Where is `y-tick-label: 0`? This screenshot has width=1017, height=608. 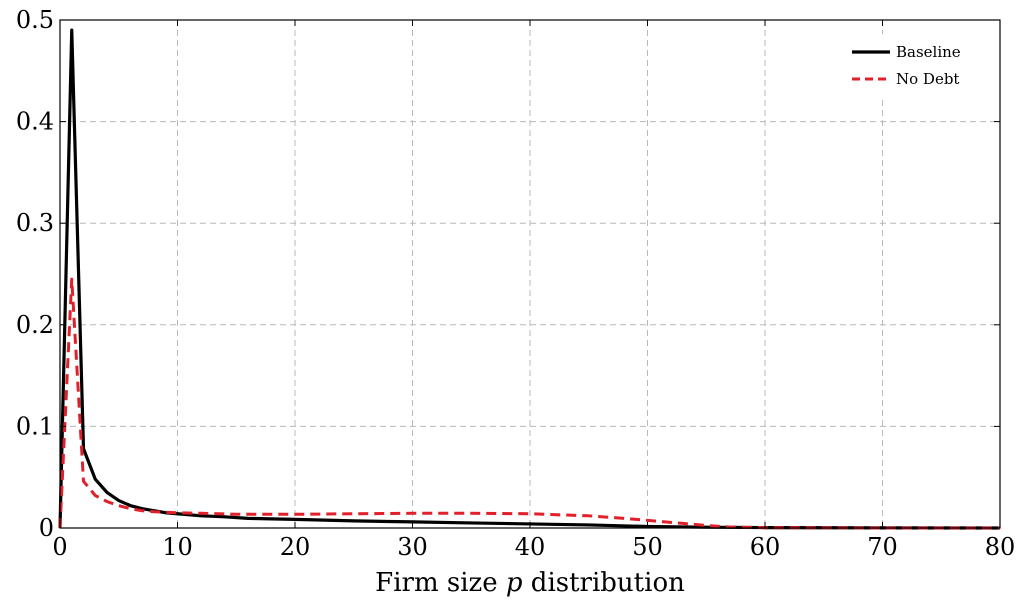 y-tick-label: 0 is located at coordinates (46, 528).